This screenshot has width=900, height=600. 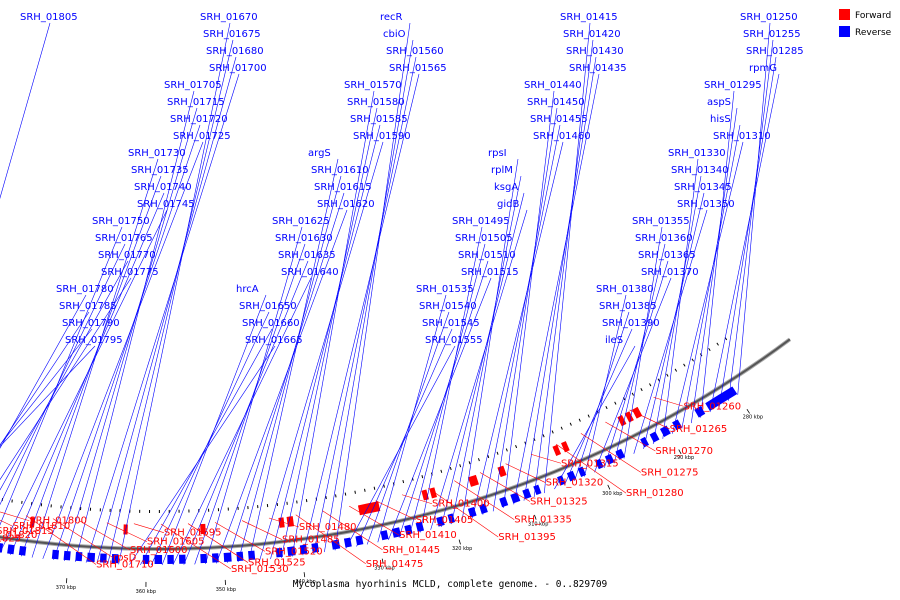 What do you see at coordinates (130, 272) in the screenshot?
I see `reverse-gene-label: SRH_01775` at bounding box center [130, 272].